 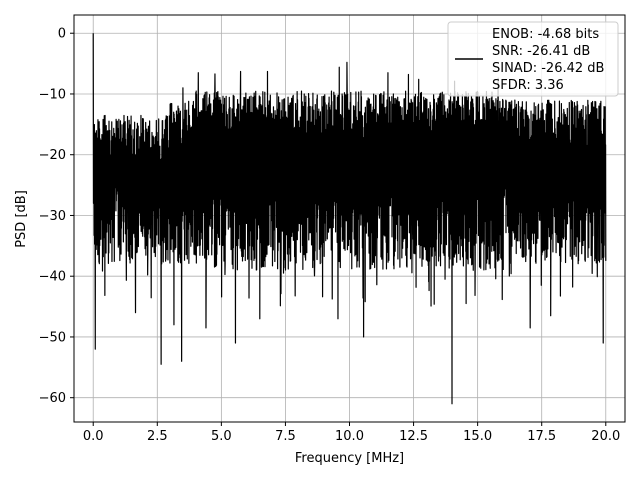 I want to click on x-tick-label: 15.0, so click(x=477, y=436).